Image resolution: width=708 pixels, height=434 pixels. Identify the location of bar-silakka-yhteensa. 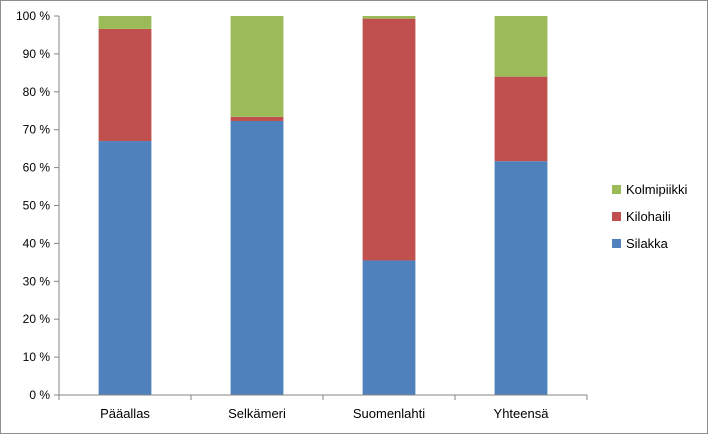
(521, 278).